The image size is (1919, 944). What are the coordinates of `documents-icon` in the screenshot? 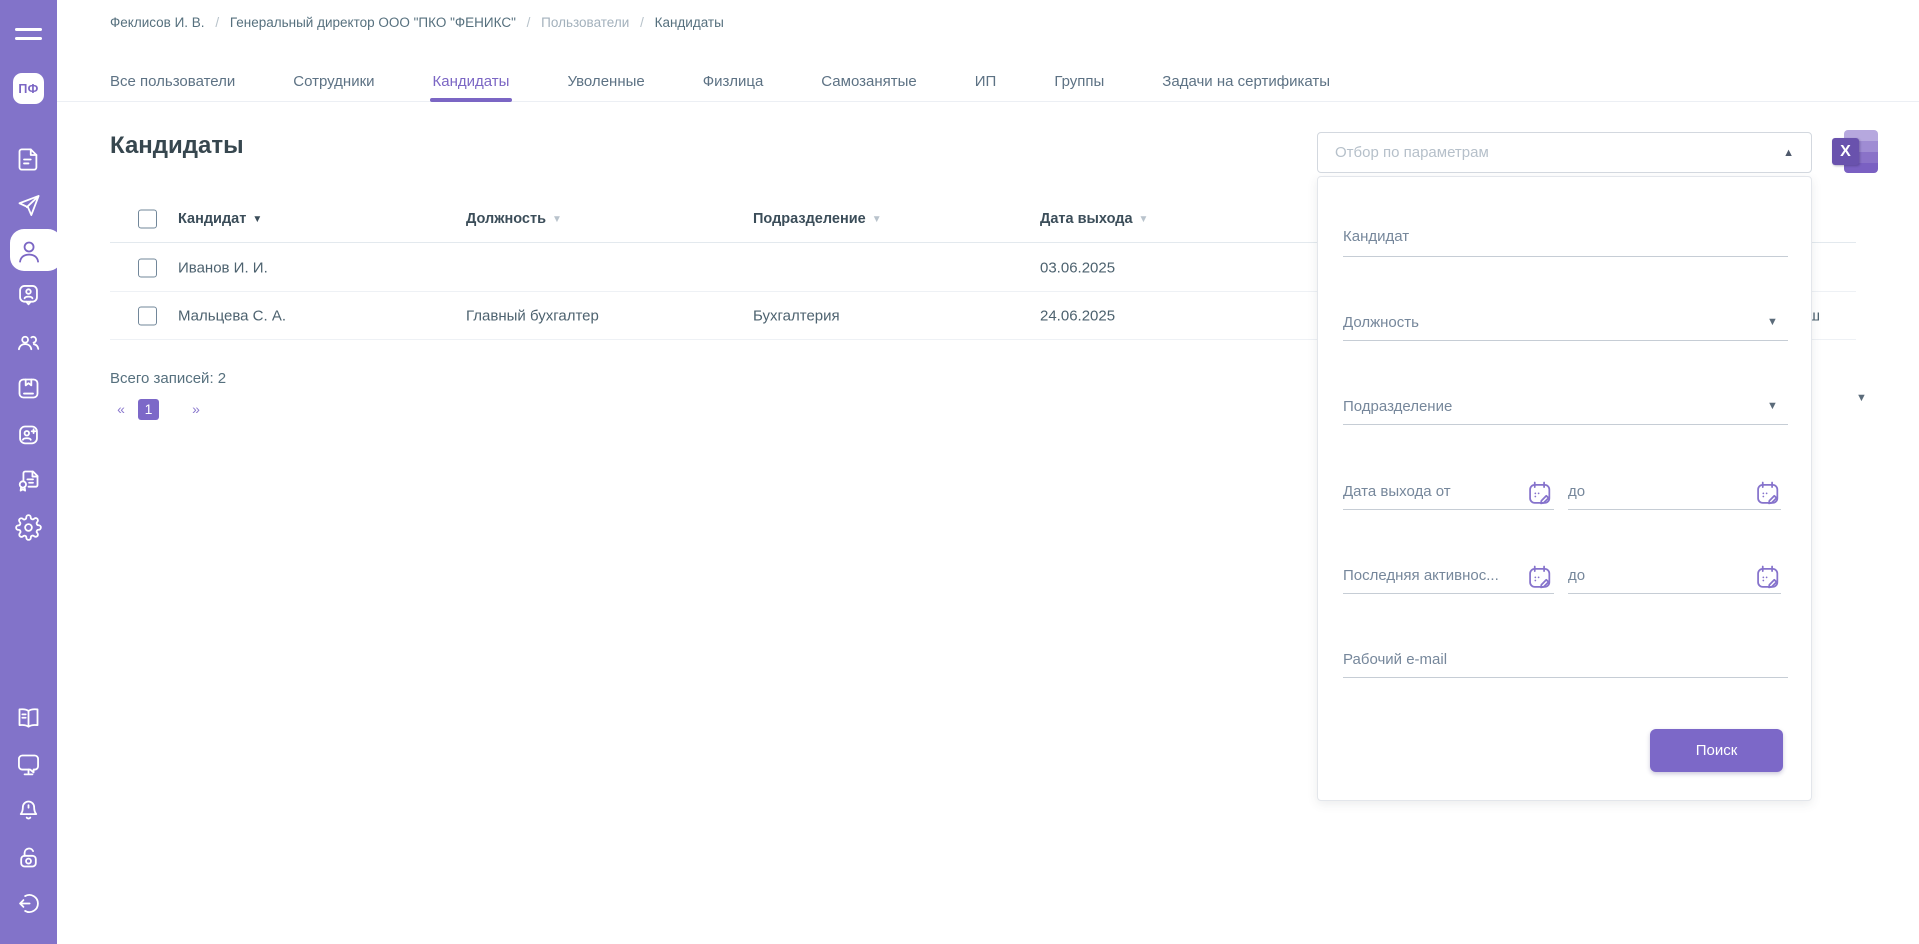 It's located at (28, 159).